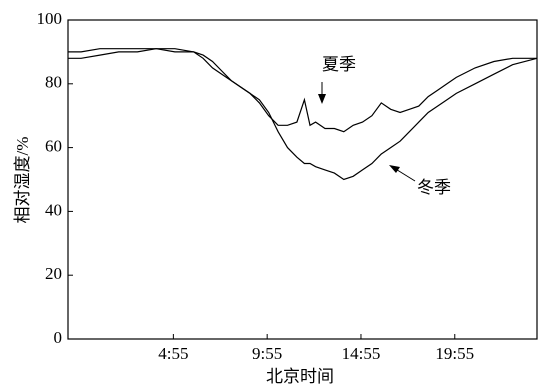  Describe the element at coordinates (58, 337) in the screenshot. I see `y-tick-label: 0` at that location.